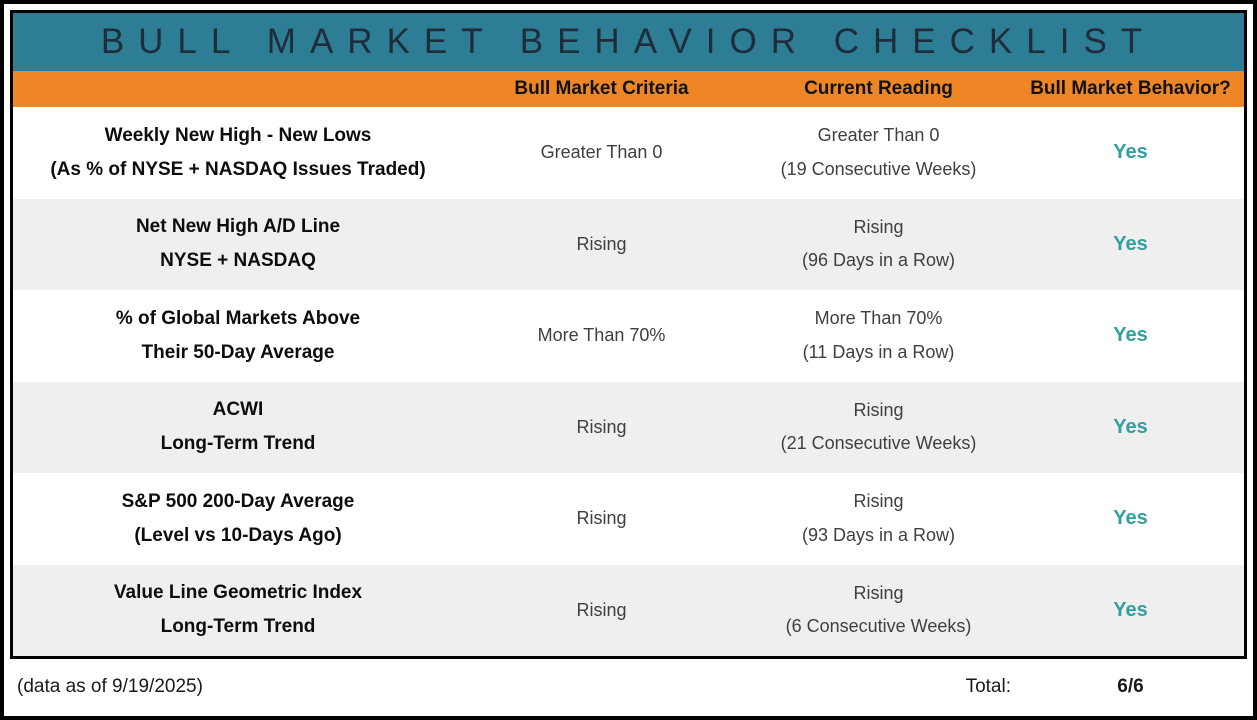  I want to click on reading-value: Rising (96 Days in a Row), so click(878, 243).